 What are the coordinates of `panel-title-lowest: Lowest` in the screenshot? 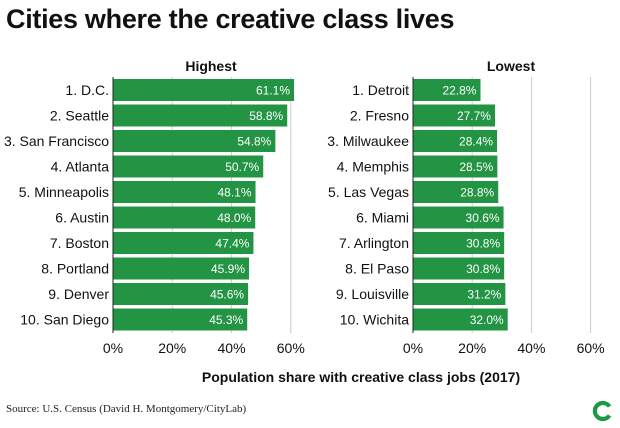 It's located at (511, 66).